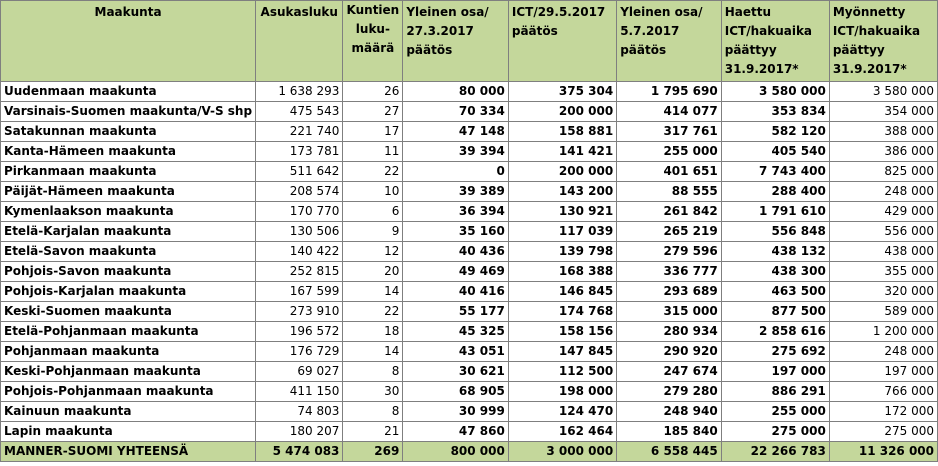 This screenshot has width=938, height=466. What do you see at coordinates (299, 411) in the screenshot?
I see `value-cell: 74 803` at bounding box center [299, 411].